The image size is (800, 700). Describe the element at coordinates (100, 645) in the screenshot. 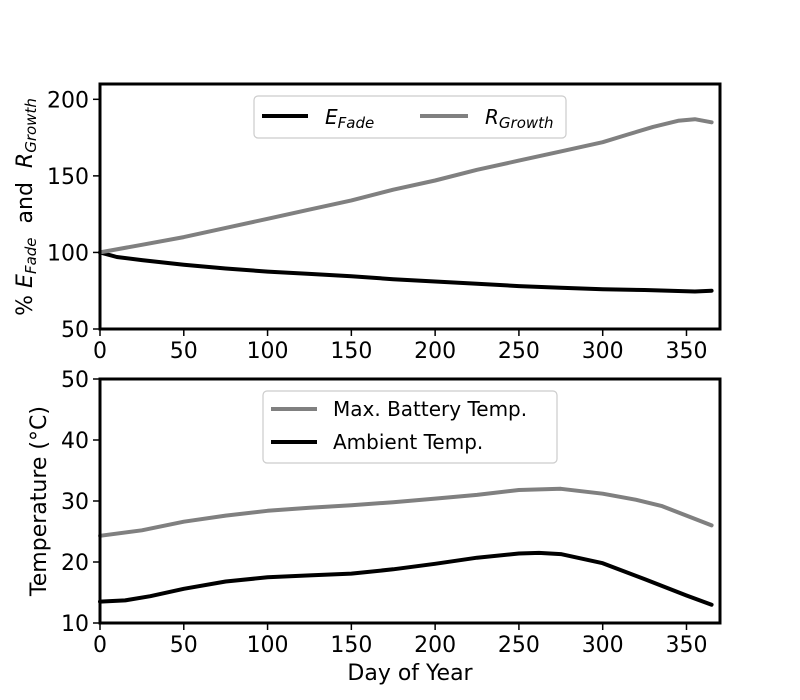

I see `bottom-x-tick-label: 0` at that location.